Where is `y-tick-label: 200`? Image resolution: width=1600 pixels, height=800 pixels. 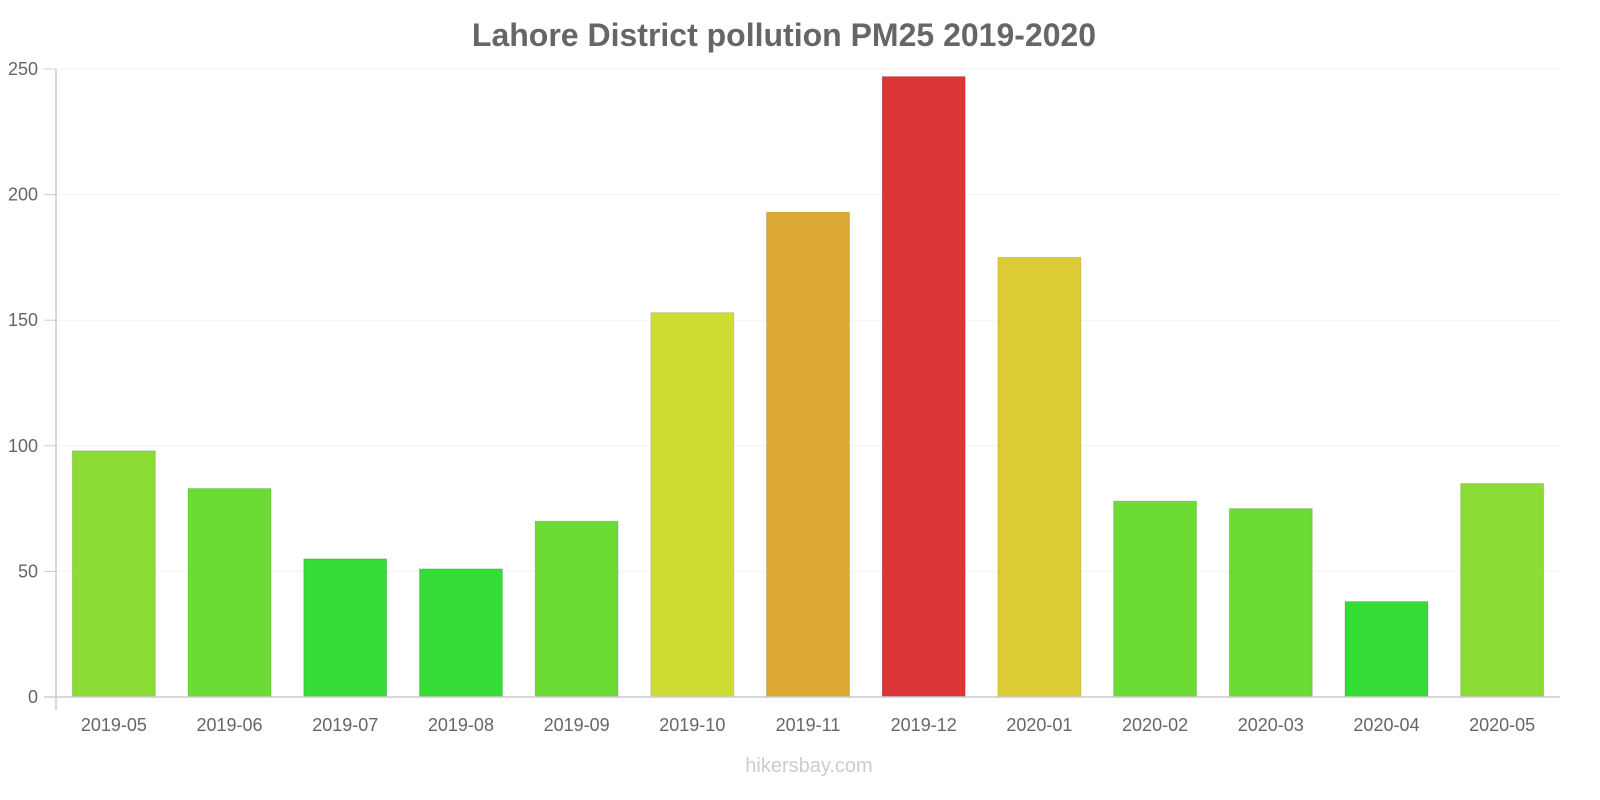 y-tick-label: 200 is located at coordinates (23, 195).